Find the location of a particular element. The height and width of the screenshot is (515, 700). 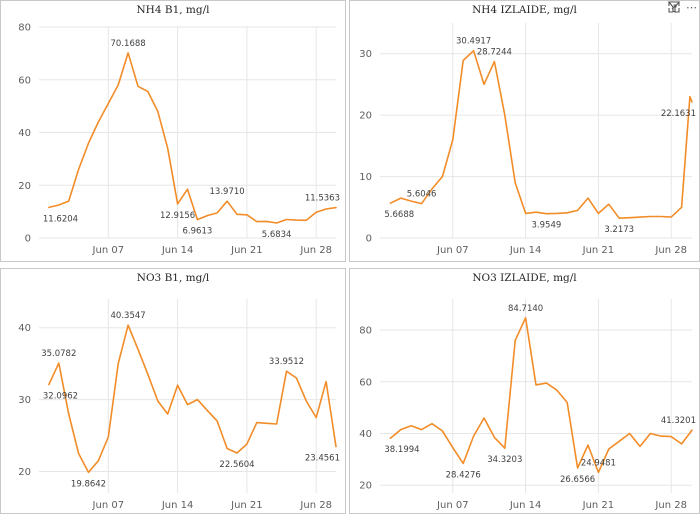

data-label: 84.7140 is located at coordinates (525, 309).